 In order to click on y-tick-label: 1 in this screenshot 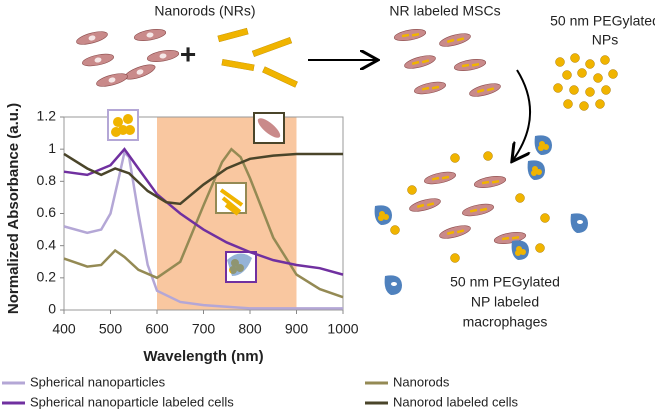, I will do `click(52, 148)`.